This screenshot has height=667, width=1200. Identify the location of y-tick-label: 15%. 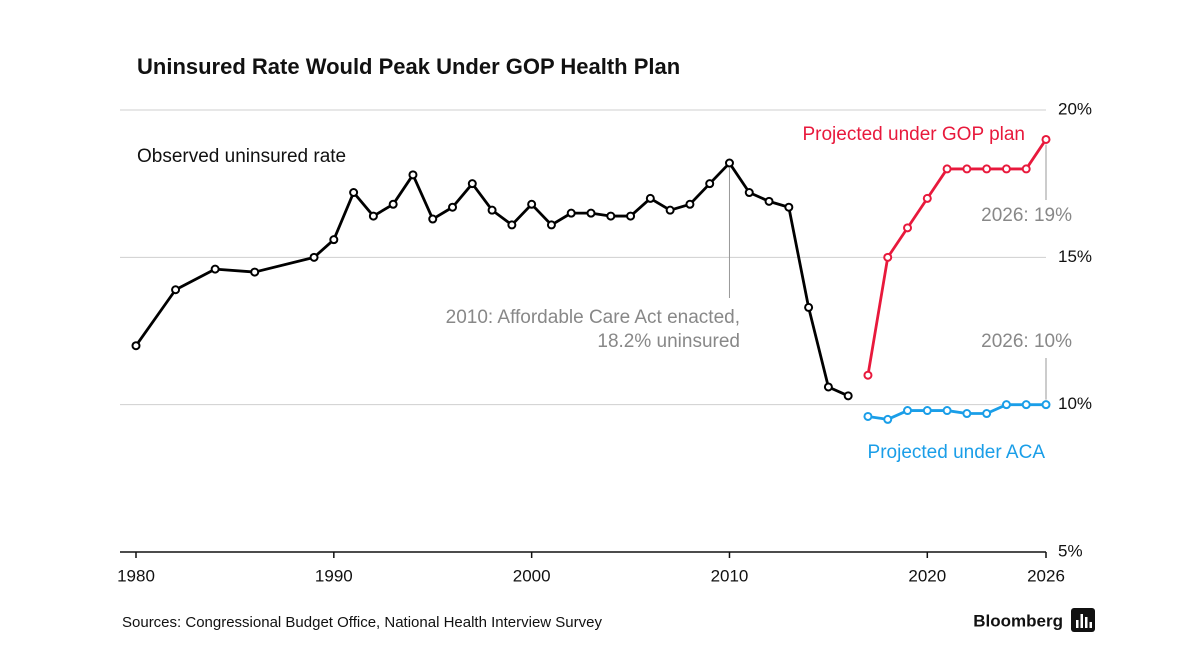
(1075, 256).